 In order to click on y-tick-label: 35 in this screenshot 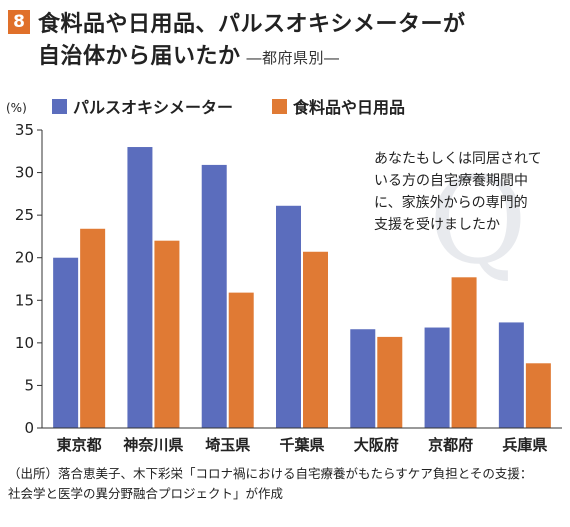, I will do `click(24, 130)`.